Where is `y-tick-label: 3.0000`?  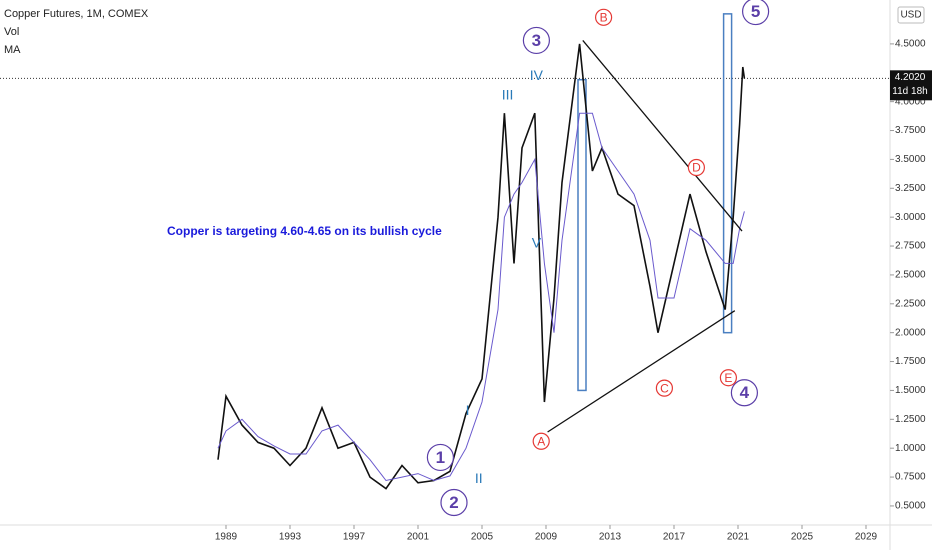 y-tick-label: 3.0000 is located at coordinates (910, 217).